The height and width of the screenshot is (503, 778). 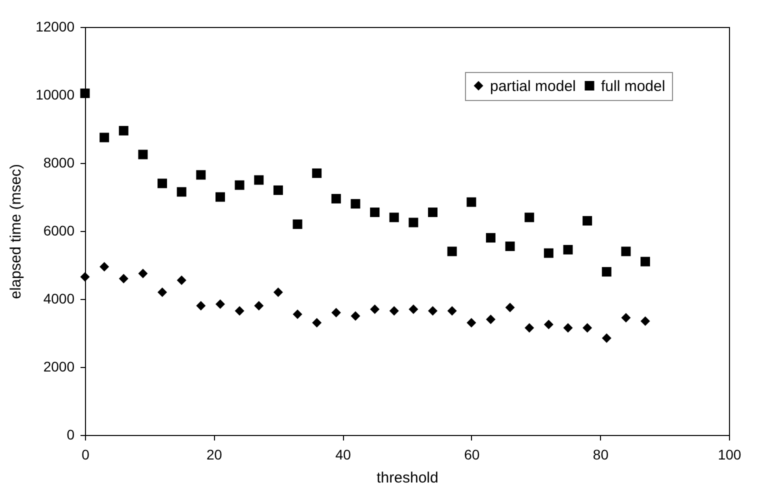 I want to click on y-tick-label: 4000, so click(x=59, y=298).